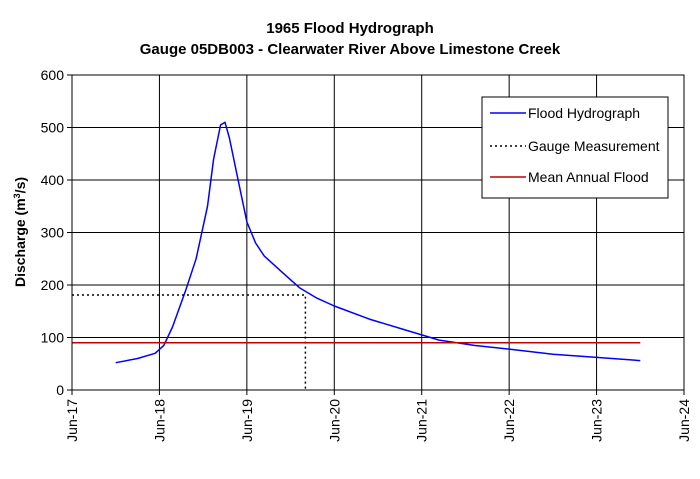 Image resolution: width=700 pixels, height=479 pixels. I want to click on chart-title: 1965 Flood Hydrograph, so click(350, 28).